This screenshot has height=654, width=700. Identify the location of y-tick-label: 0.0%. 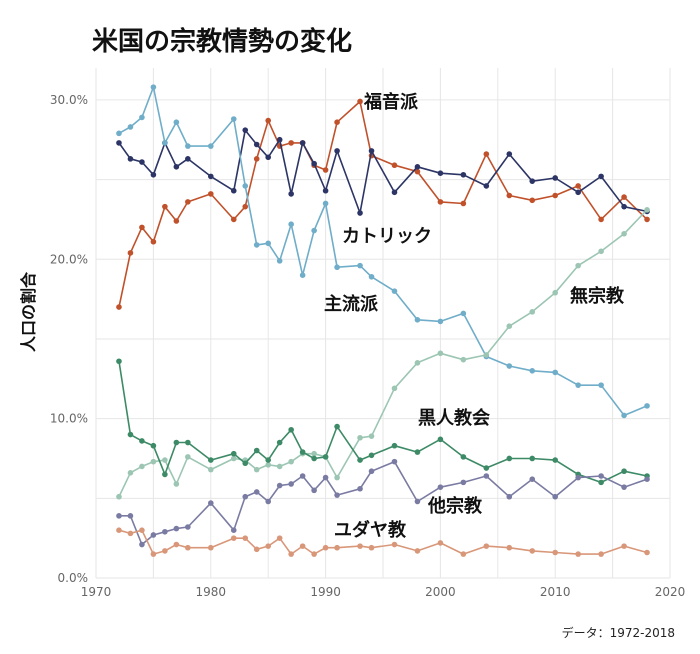
(73, 578).